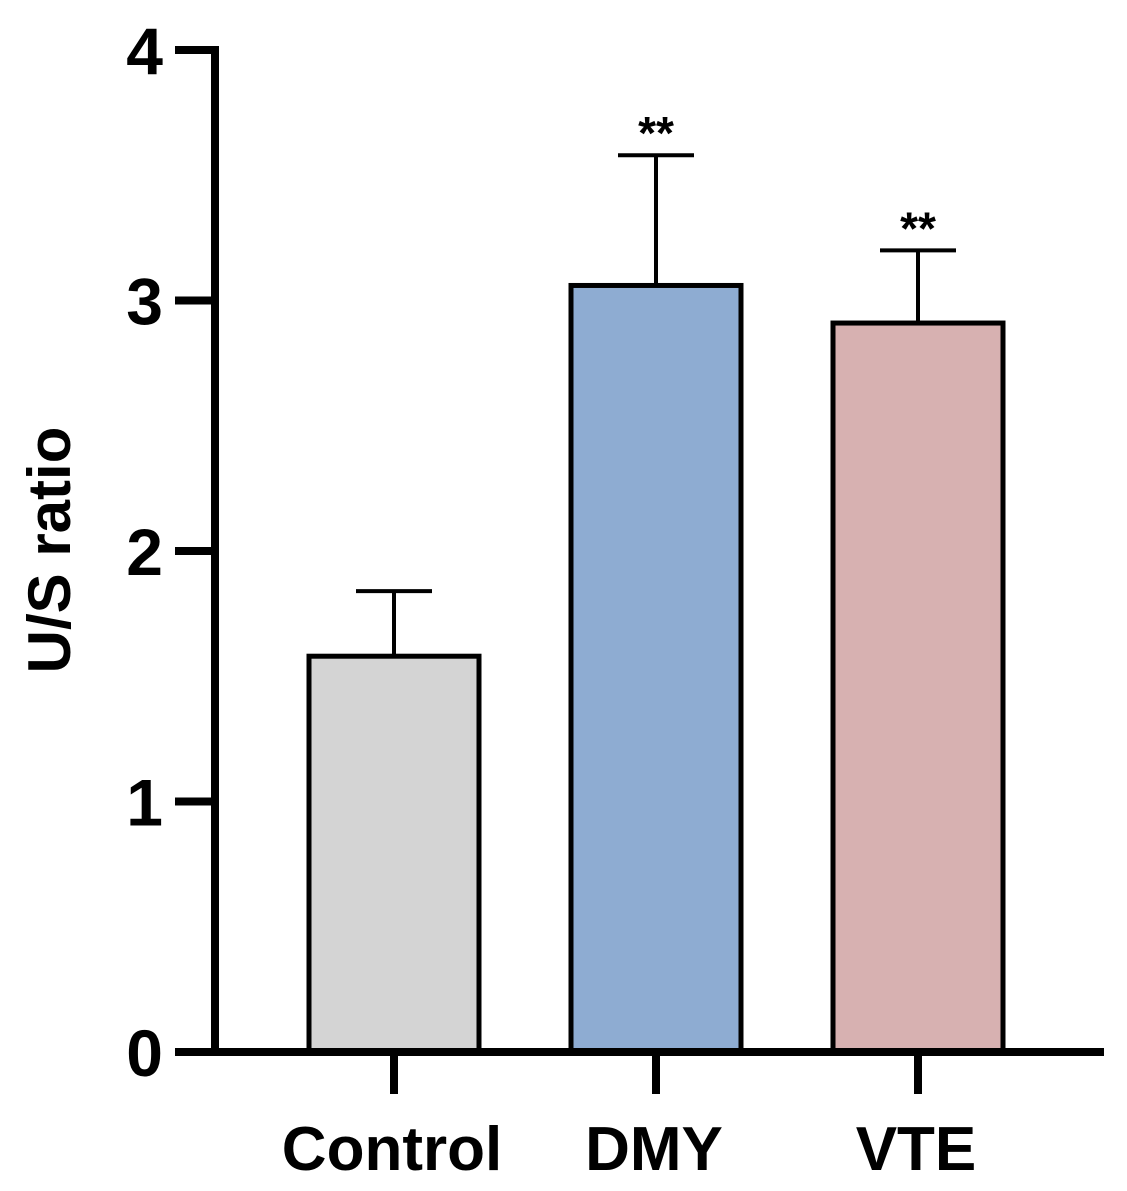 This screenshot has width=1127, height=1191. I want to click on significance-label-dmy: **, so click(656, 133).